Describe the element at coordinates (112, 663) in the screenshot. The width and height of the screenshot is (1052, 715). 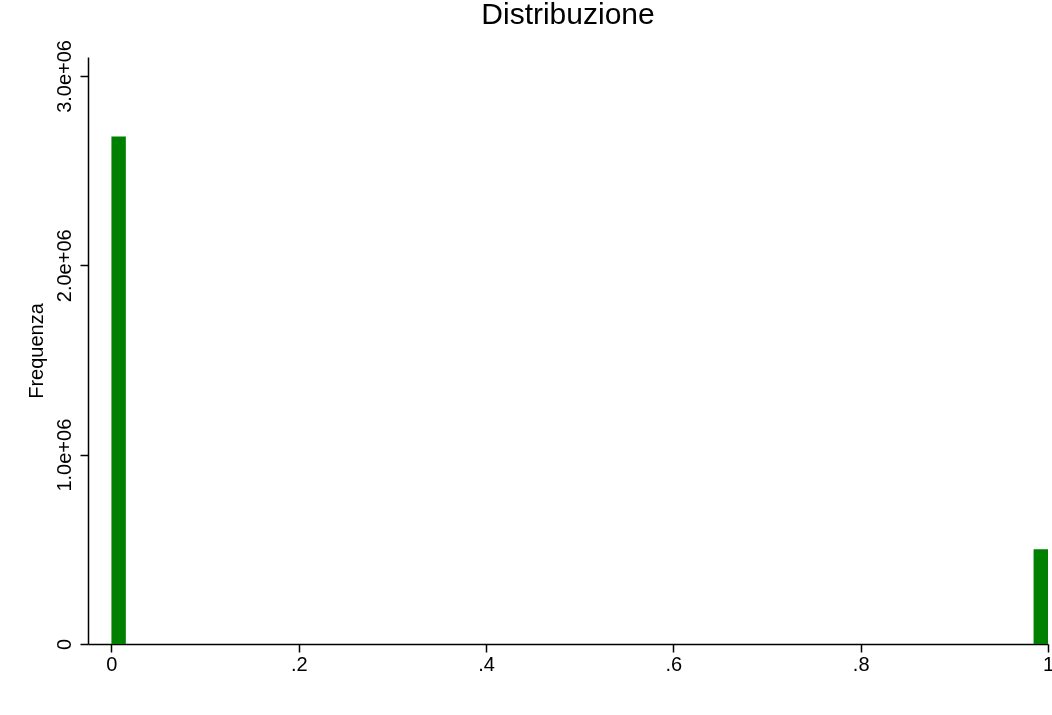
I see `x-tick-label: 0` at that location.